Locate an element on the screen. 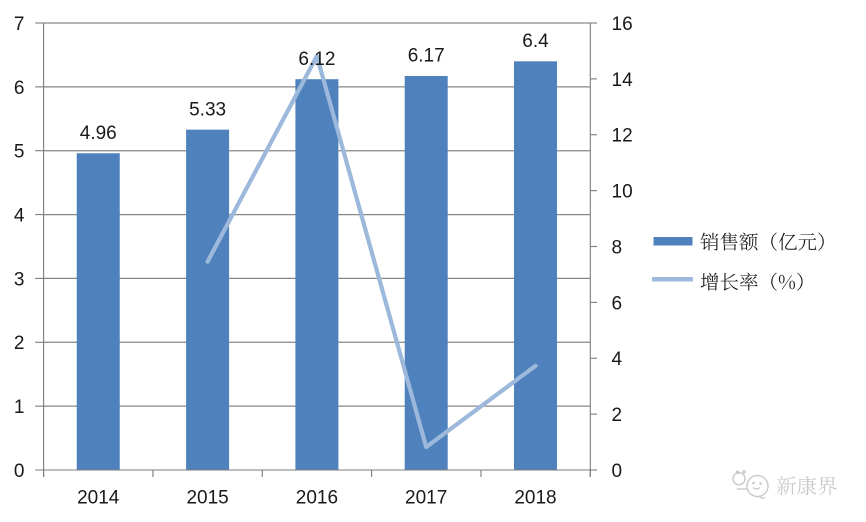  svg-text: 2014 is located at coordinates (98, 498).